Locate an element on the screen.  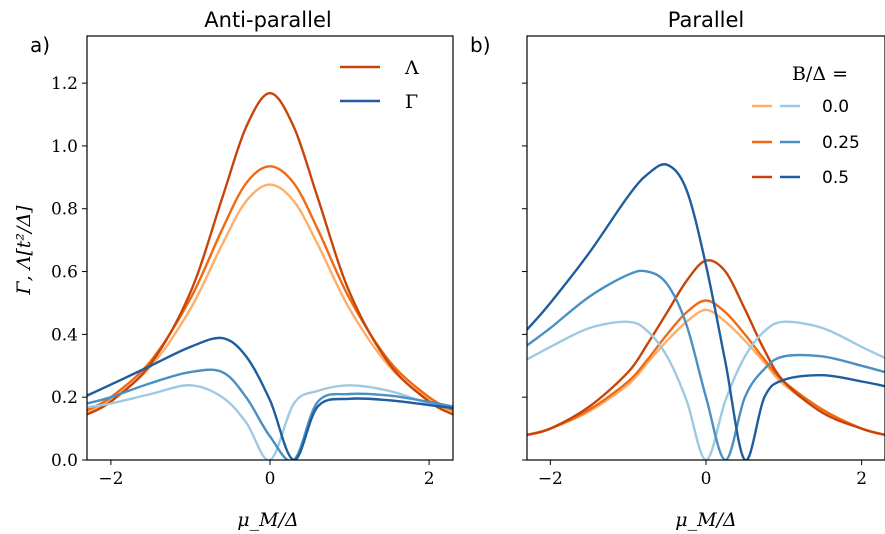
y-tick-label: 0.6 is located at coordinates (64, 273).